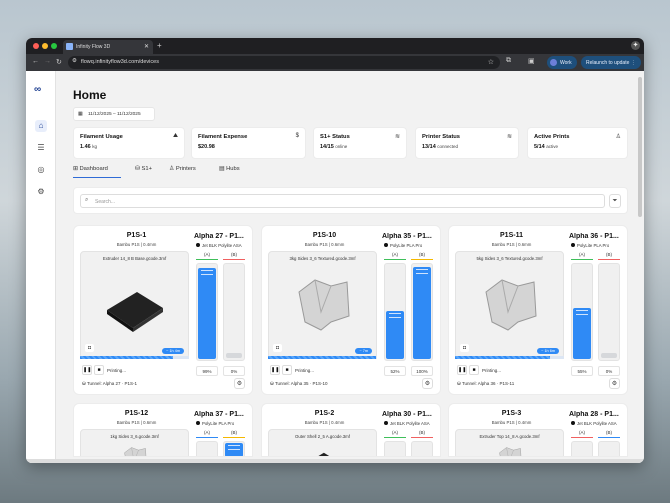 The image size is (670, 503). Describe the element at coordinates (94, 146) in the screenshot. I see `stat-unit: kg` at that location.